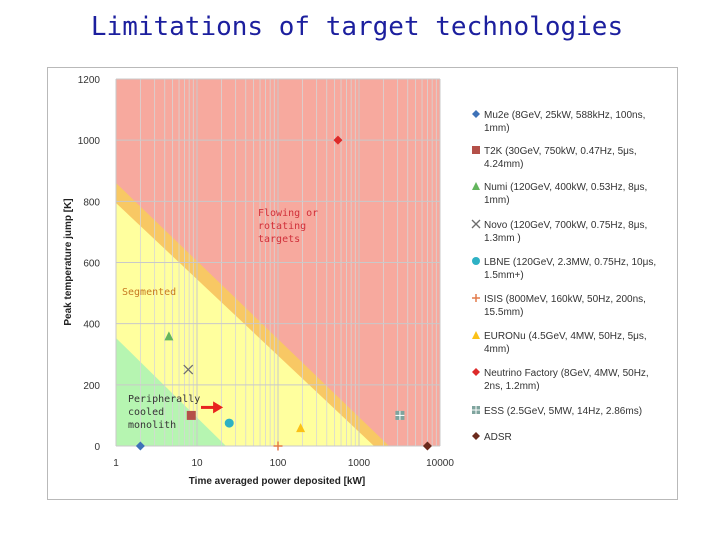 The height and width of the screenshot is (540, 720). What do you see at coordinates (68, 261) in the screenshot?
I see `y-axis-label: Peak temperature jump [K]` at bounding box center [68, 261].